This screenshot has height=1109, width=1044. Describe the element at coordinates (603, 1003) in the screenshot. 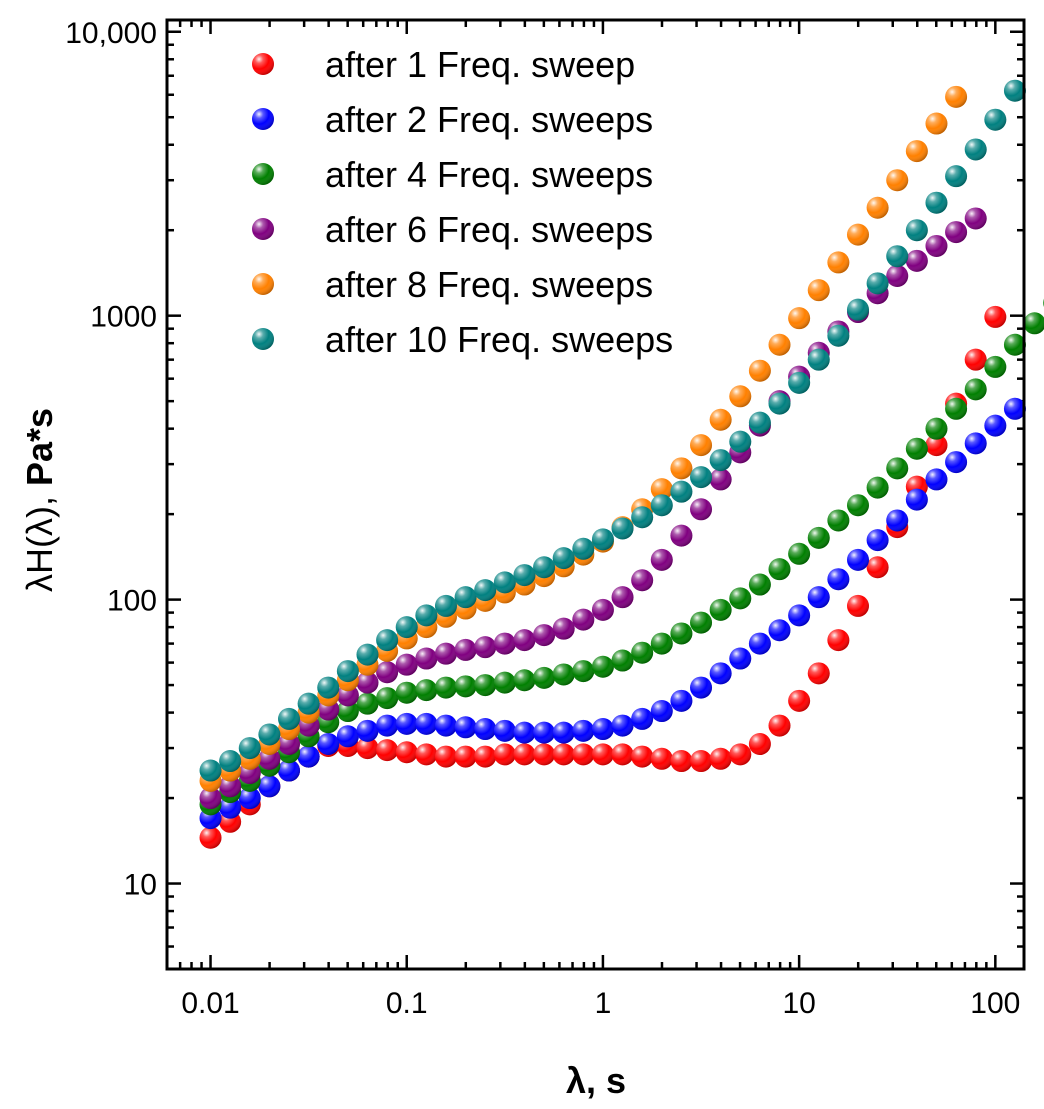

I see `x-tick-label: 1` at that location.